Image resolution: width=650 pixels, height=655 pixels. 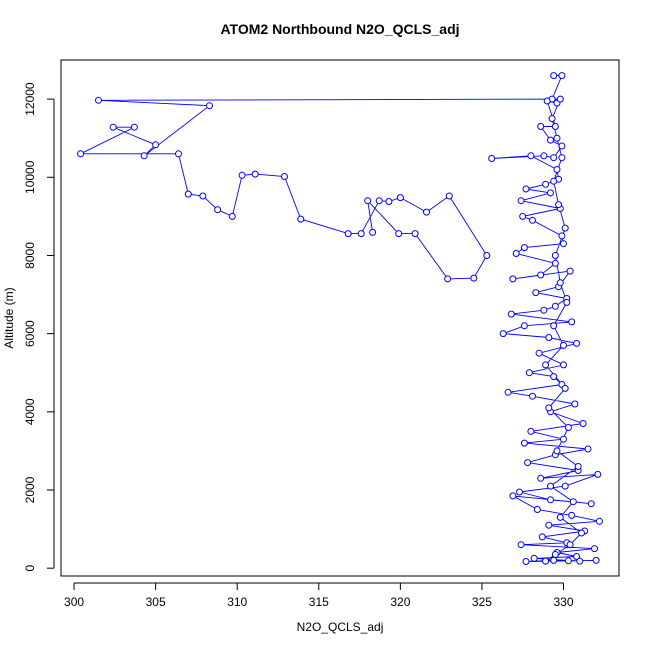 What do you see at coordinates (74, 602) in the screenshot?
I see `x-tick-label: 300` at bounding box center [74, 602].